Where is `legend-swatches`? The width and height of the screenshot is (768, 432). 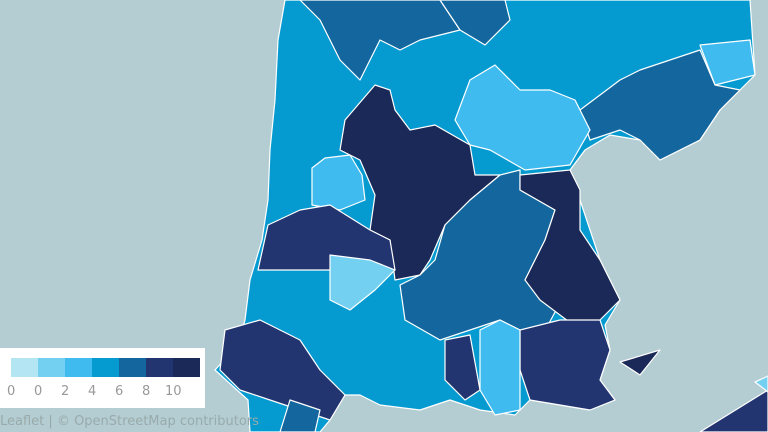 legend-swatches is located at coordinates (105, 367).